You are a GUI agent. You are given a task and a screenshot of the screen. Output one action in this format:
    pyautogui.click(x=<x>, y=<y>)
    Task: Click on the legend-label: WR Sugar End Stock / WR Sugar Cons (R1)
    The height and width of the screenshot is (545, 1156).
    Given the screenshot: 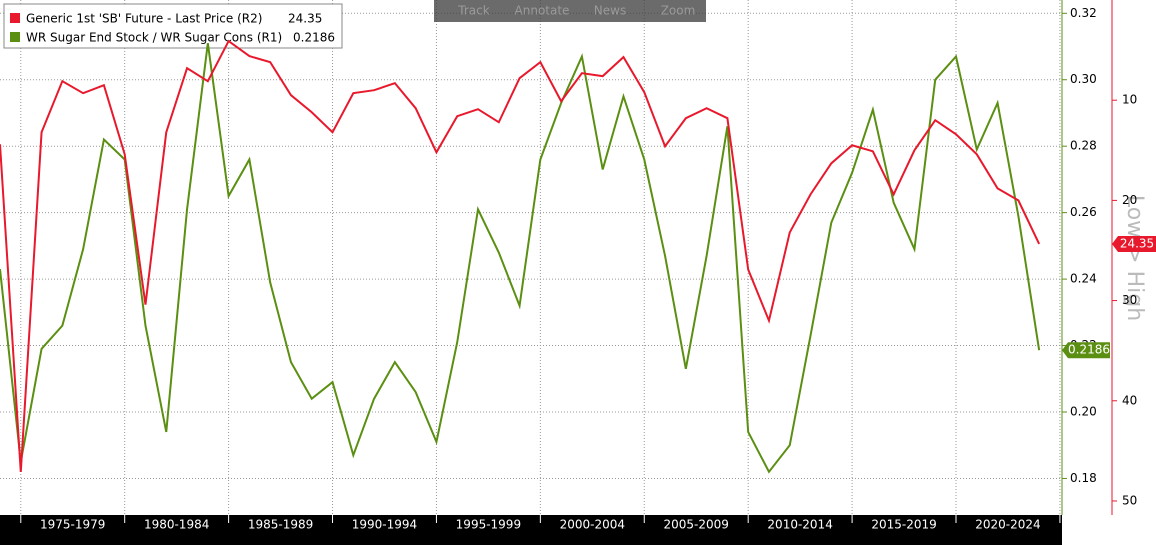 What is the action you would take?
    pyautogui.click(x=154, y=38)
    